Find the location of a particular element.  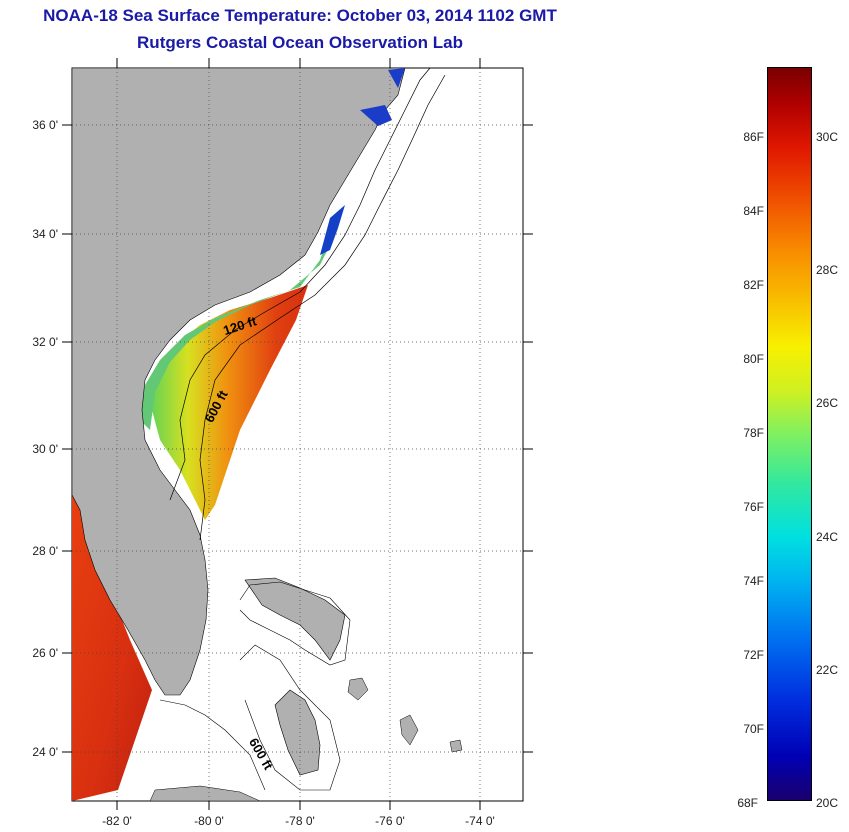

cbar-f-72: 72F is located at coordinates (753, 655).